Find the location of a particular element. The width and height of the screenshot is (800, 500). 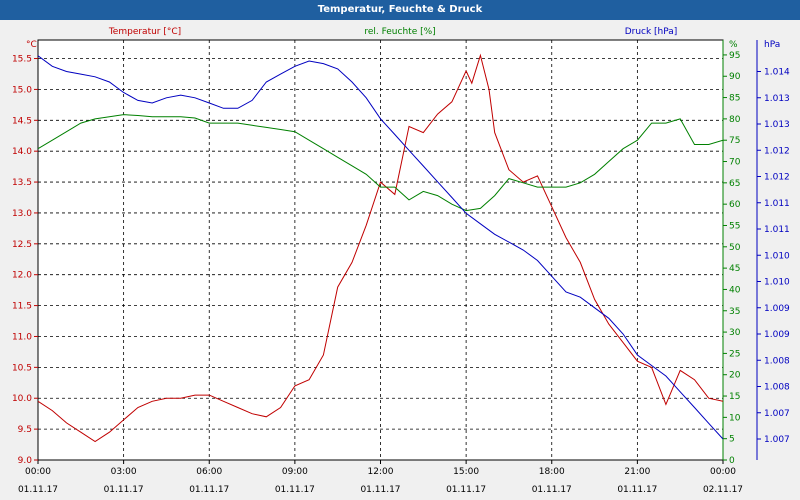

x-tick-time: 12:00 is located at coordinates (381, 472).